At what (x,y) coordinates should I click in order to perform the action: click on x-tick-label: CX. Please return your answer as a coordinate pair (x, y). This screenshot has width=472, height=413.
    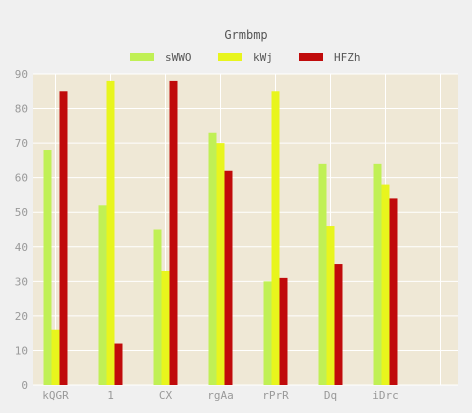
    Looking at the image, I should click on (166, 395).